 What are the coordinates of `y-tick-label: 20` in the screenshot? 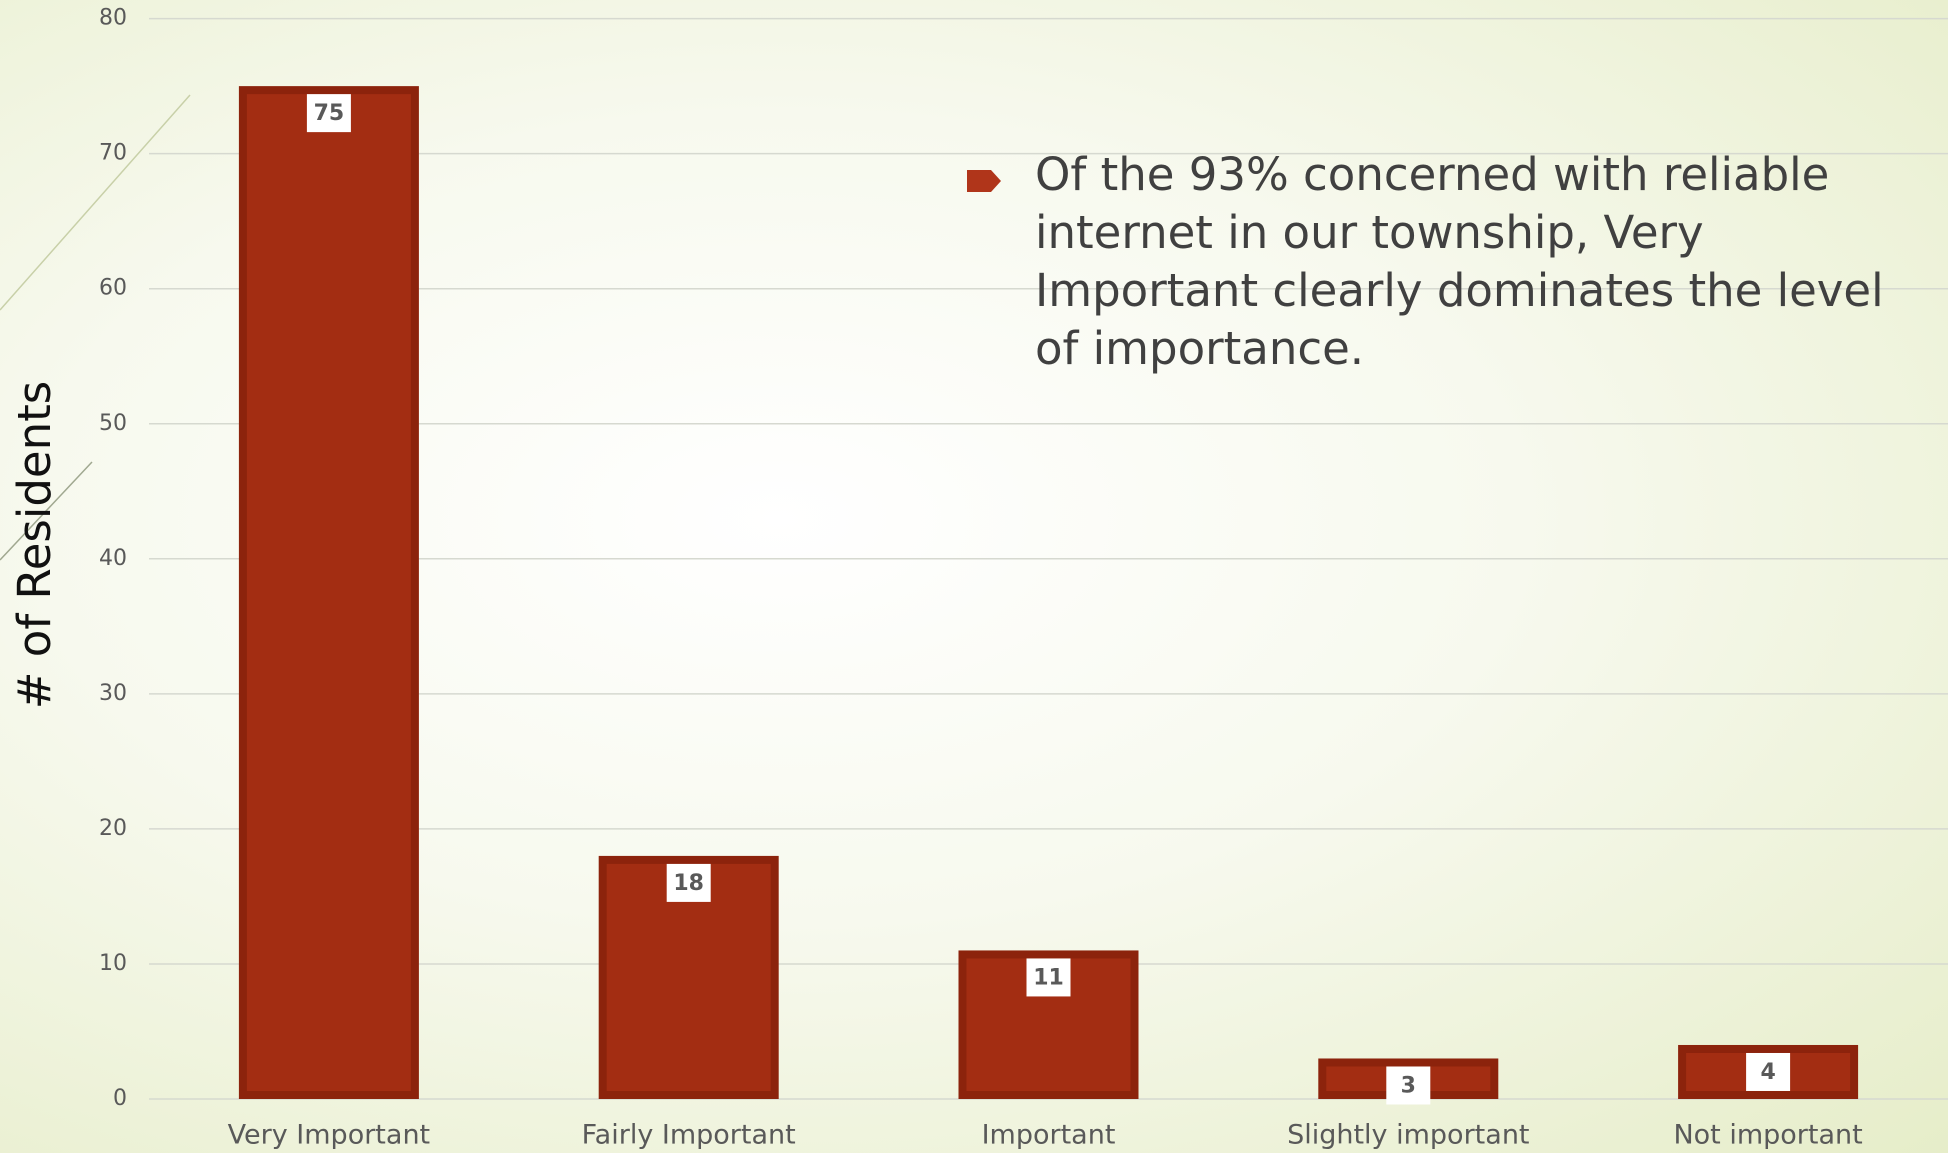 It's located at (113, 828).